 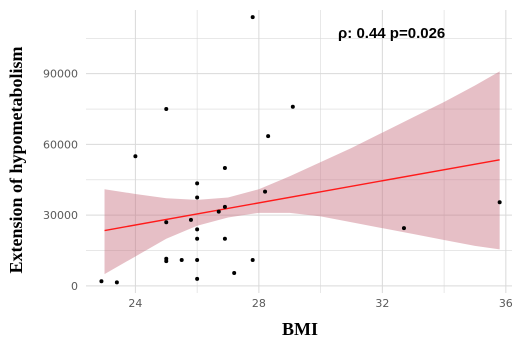 What do you see at coordinates (135, 303) in the screenshot?
I see `x-tick-label: 24` at bounding box center [135, 303].